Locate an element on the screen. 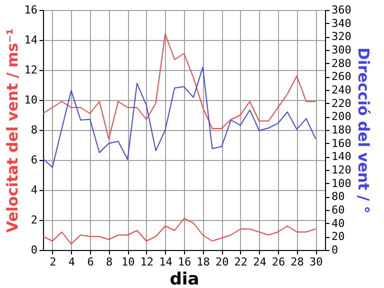 The width and height of the screenshot is (384, 288). y2-tick-label: 360 is located at coordinates (342, 10).